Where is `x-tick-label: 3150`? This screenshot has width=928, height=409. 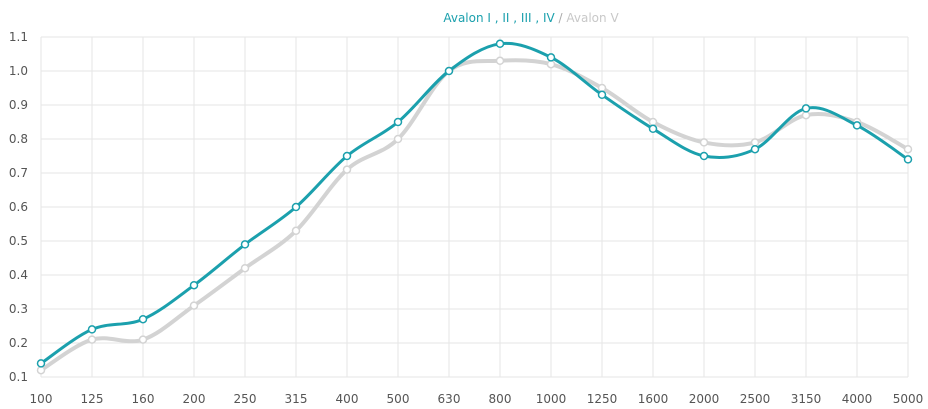
x-tick-label: 3150 is located at coordinates (806, 399).